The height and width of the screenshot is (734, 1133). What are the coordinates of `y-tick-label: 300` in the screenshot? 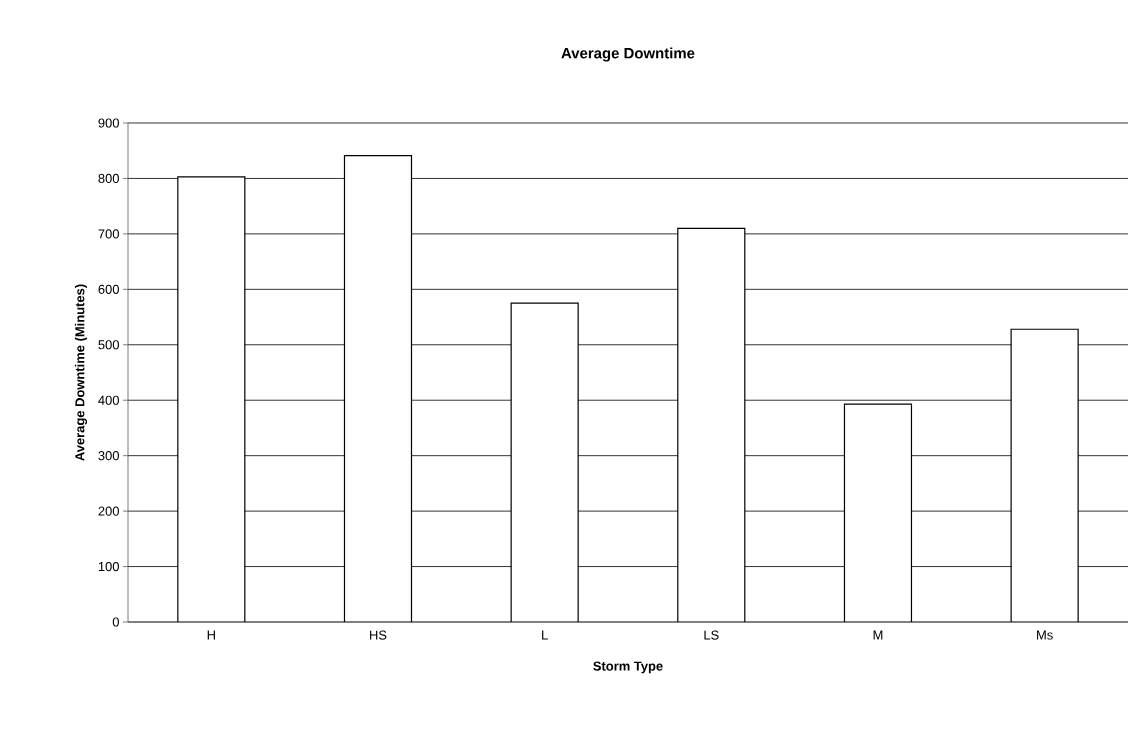 It's located at (108, 456).